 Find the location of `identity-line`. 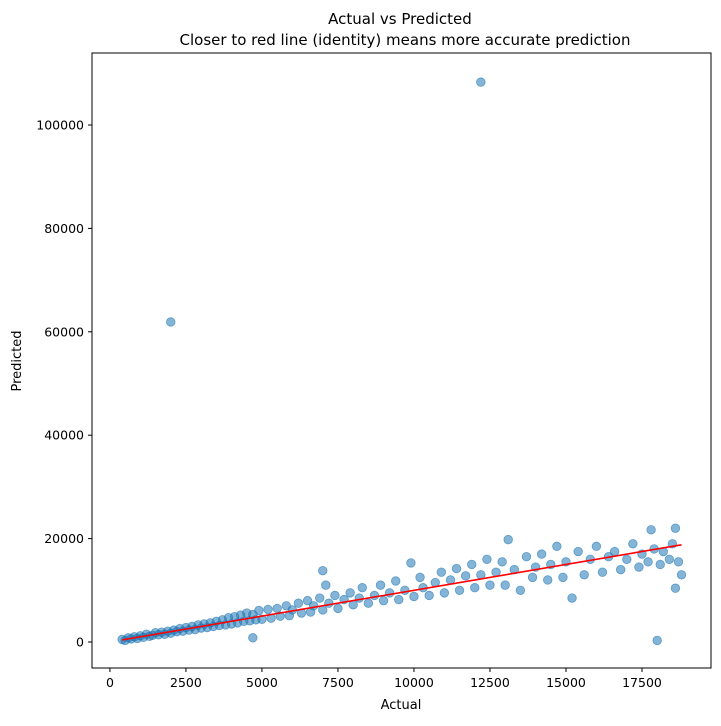

identity-line is located at coordinates (401, 592).